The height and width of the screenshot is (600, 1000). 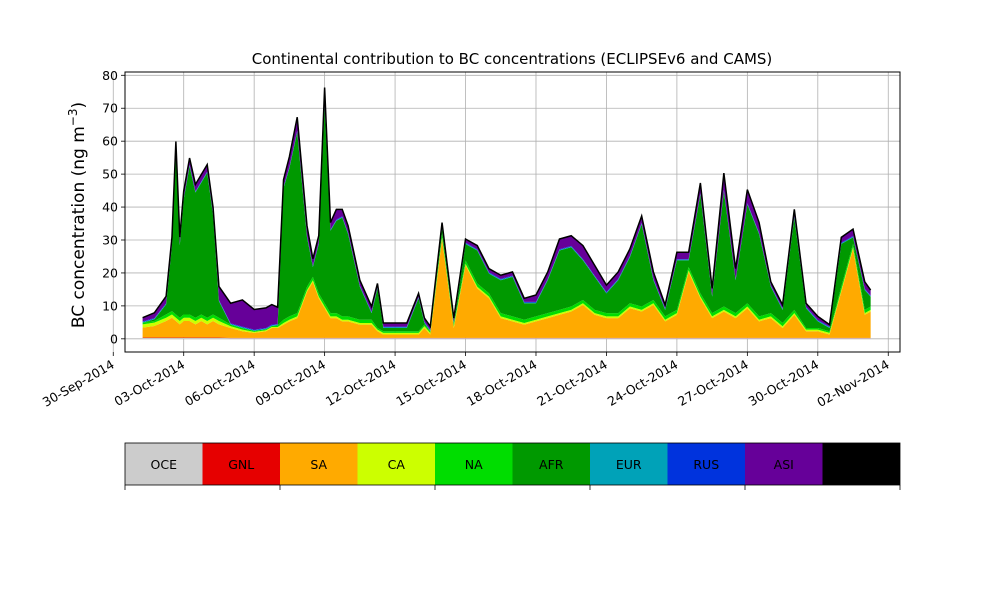 I want to click on y-tick-label: 60, so click(x=110, y=141).